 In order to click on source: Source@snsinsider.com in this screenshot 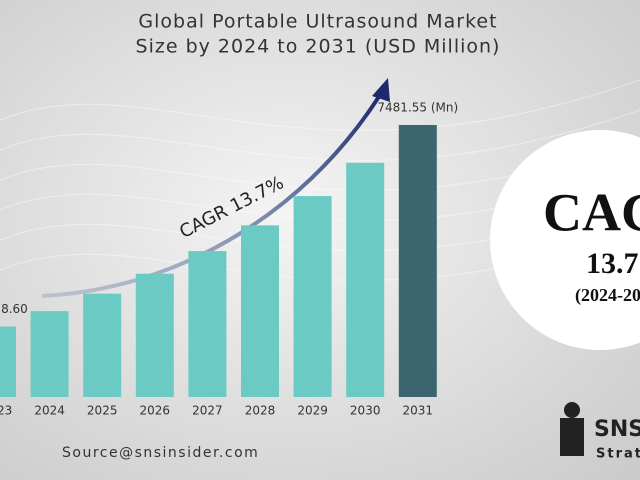, I will do `click(160, 453)`.